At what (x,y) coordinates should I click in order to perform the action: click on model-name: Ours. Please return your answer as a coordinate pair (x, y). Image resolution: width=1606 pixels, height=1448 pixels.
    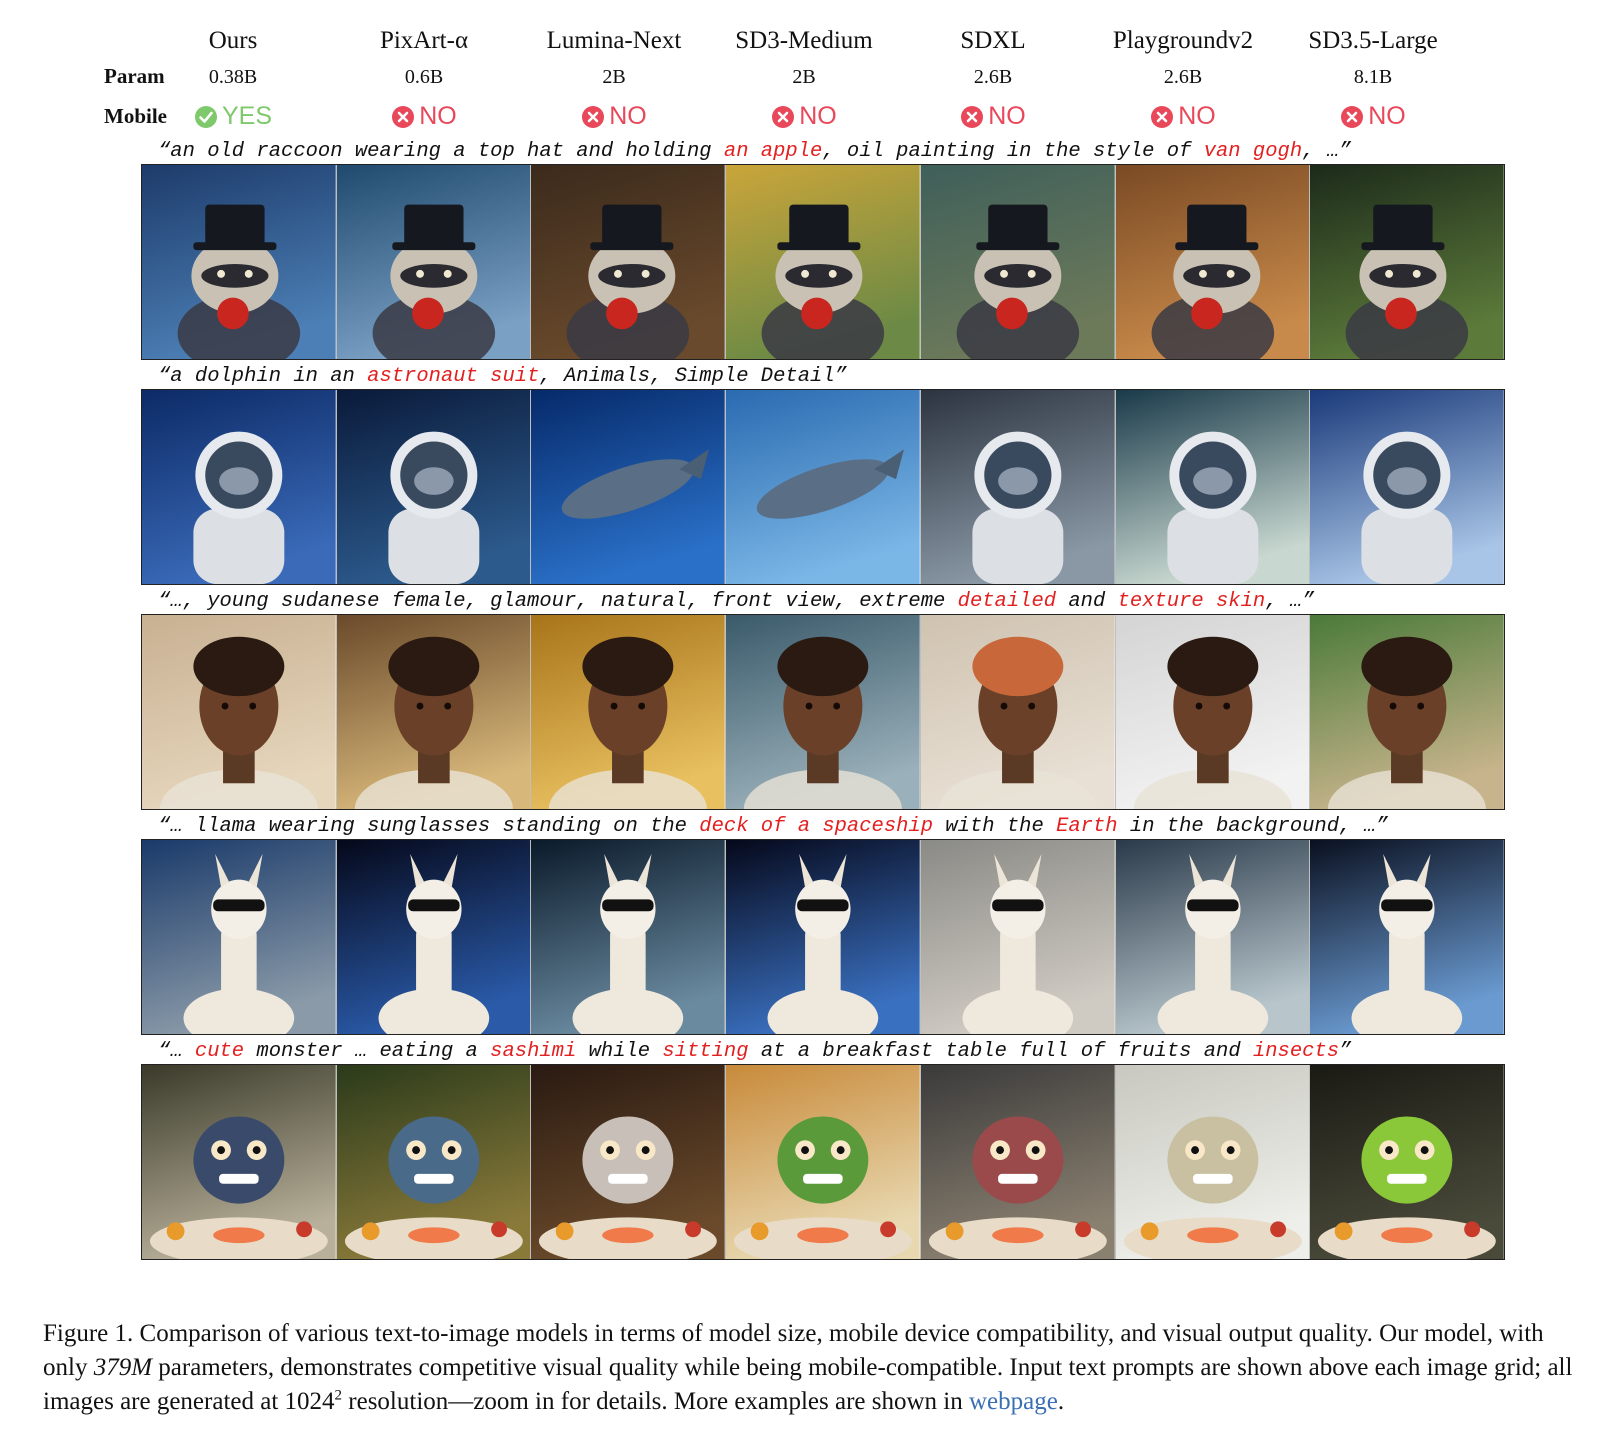
    Looking at the image, I should click on (233, 40).